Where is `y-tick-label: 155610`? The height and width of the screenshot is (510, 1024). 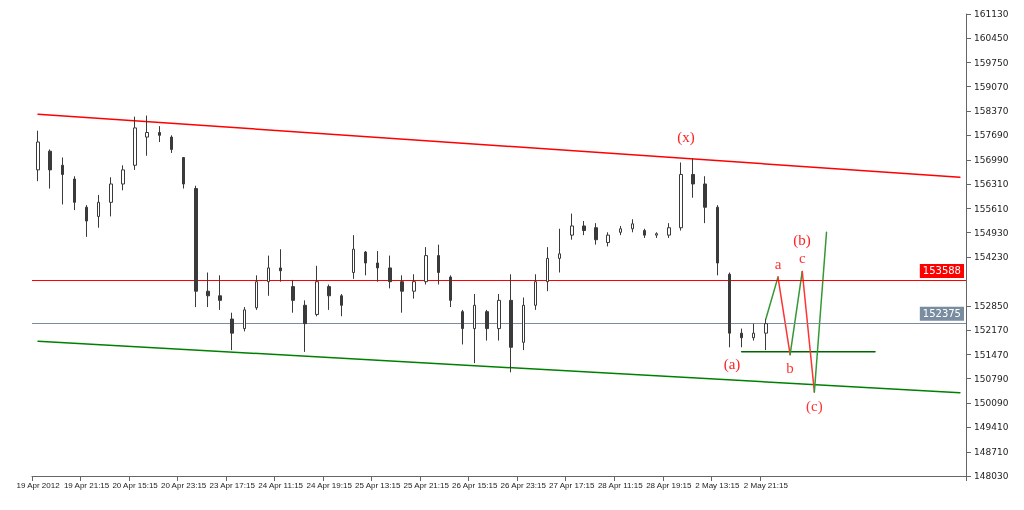
y-tick-label: 155610 is located at coordinates (991, 208).